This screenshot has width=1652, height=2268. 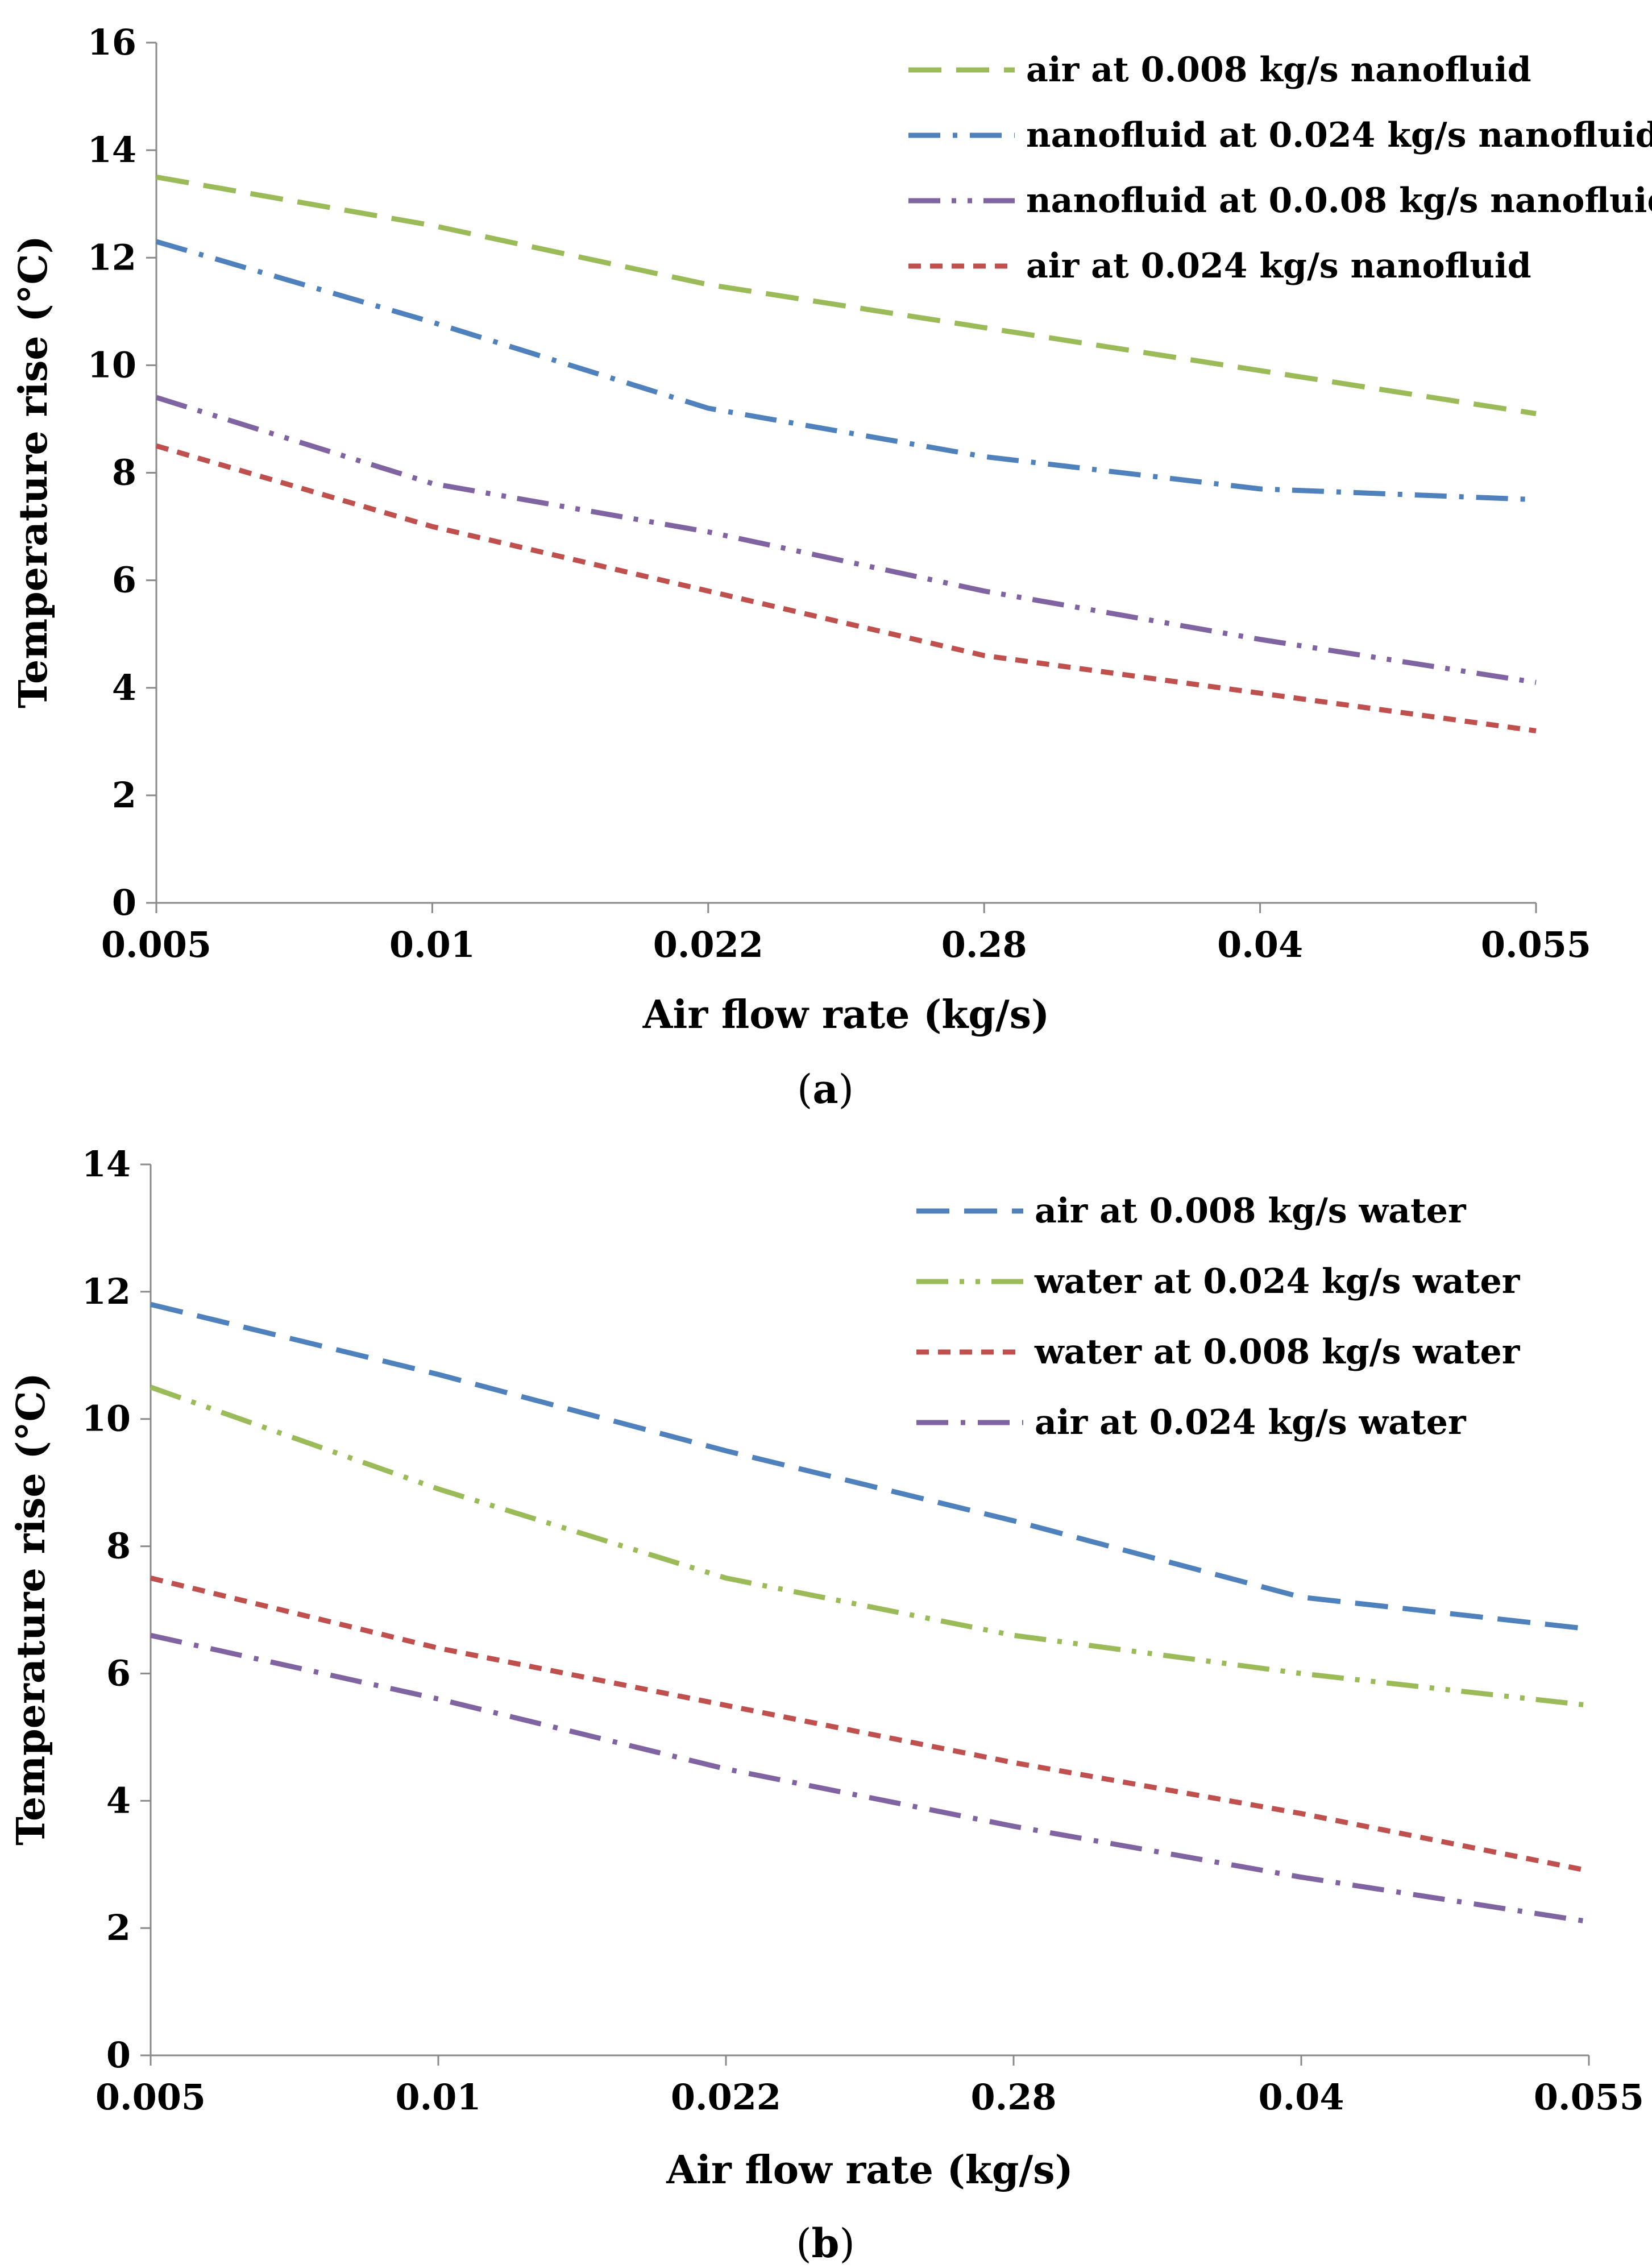 What do you see at coordinates (118, 1673) in the screenshot?
I see `panel-b-y-tick-label: 6` at bounding box center [118, 1673].